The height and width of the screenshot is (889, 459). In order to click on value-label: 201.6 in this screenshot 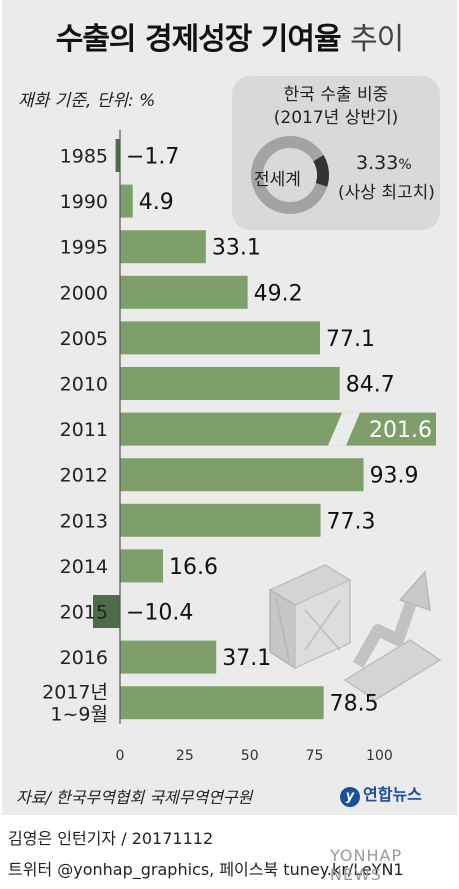, I will do `click(400, 430)`.